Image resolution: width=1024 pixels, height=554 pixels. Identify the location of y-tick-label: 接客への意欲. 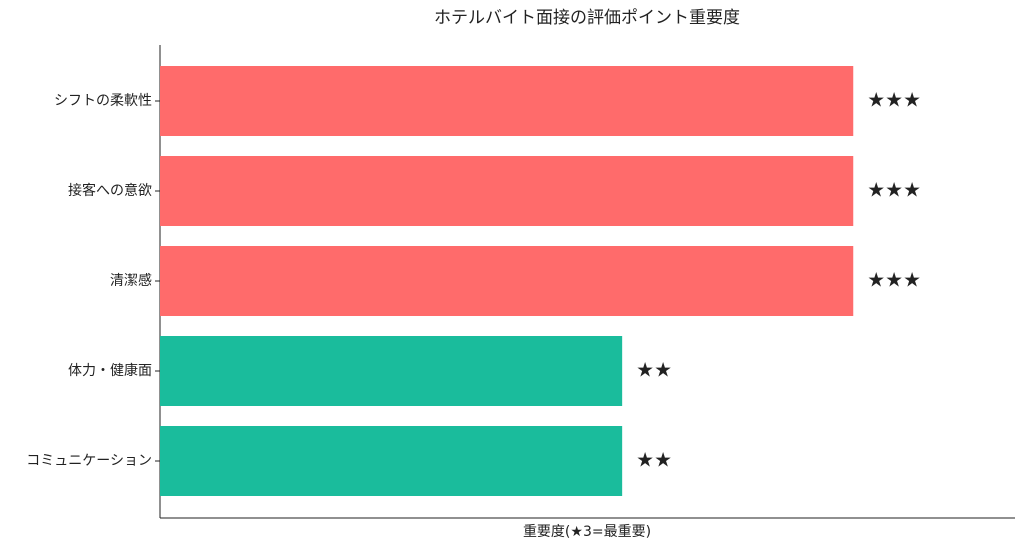
(110, 190).